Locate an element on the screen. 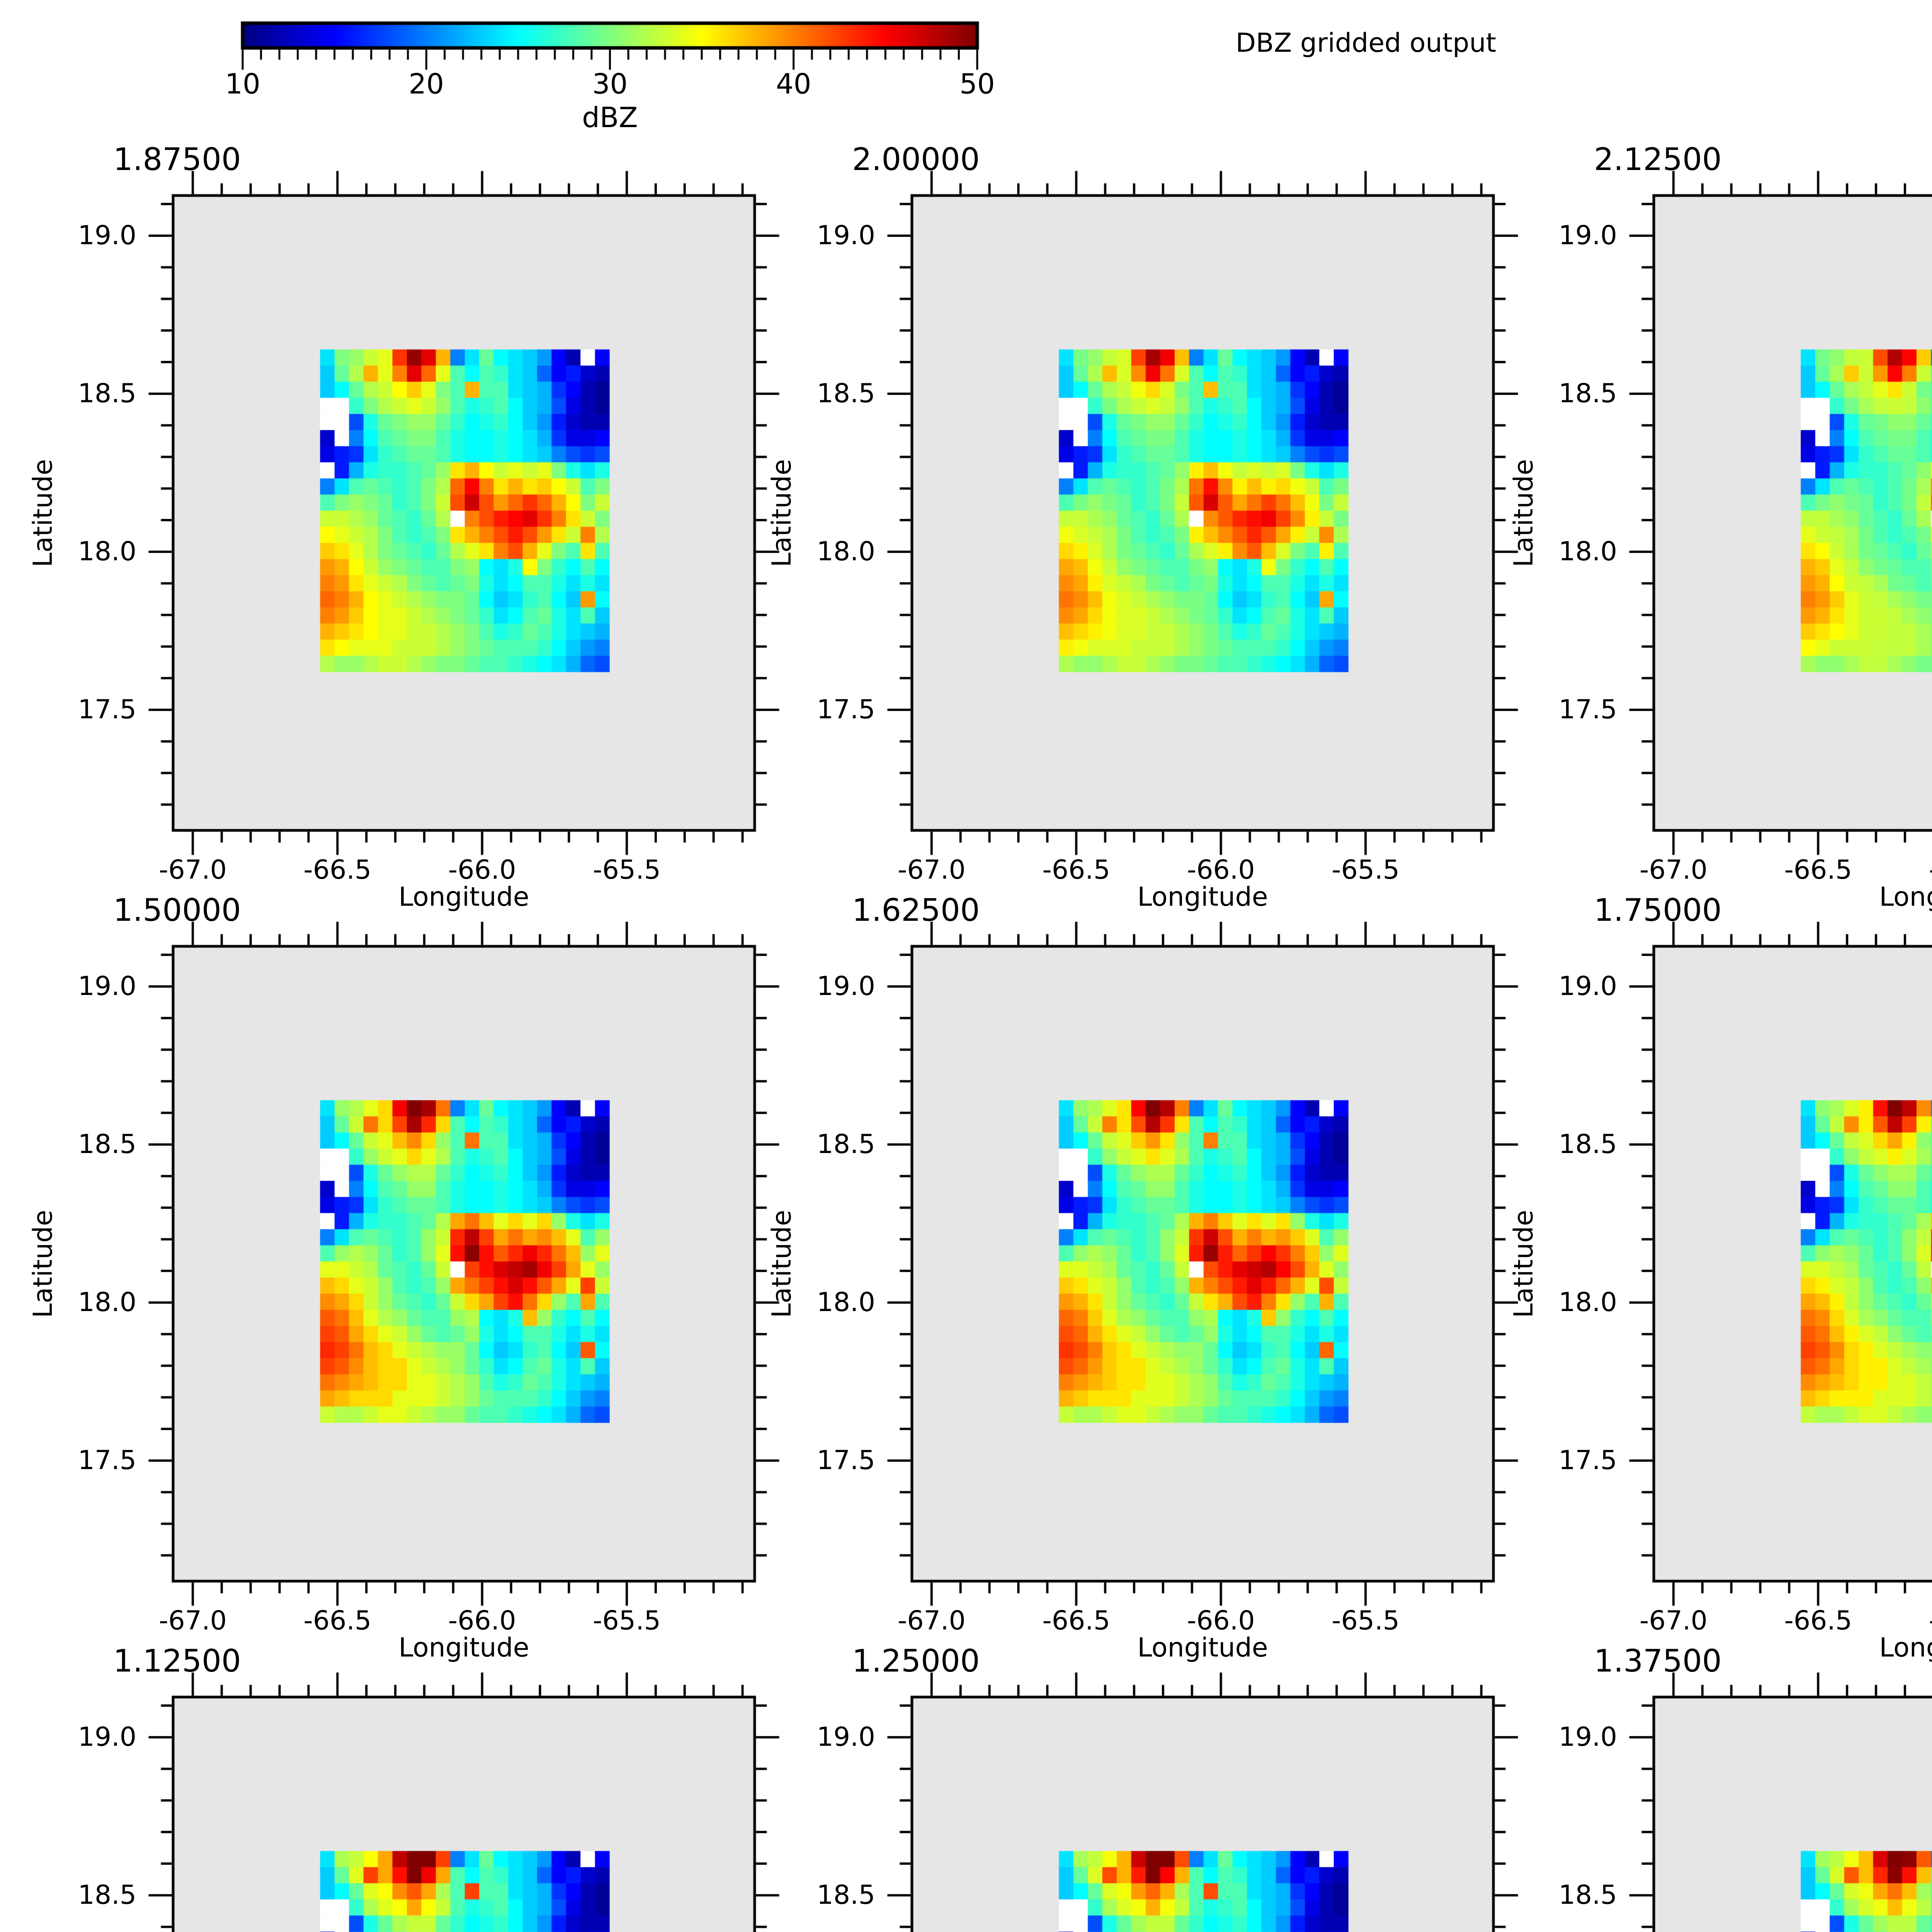  colorbar-tick-label: 10 is located at coordinates (243, 84).